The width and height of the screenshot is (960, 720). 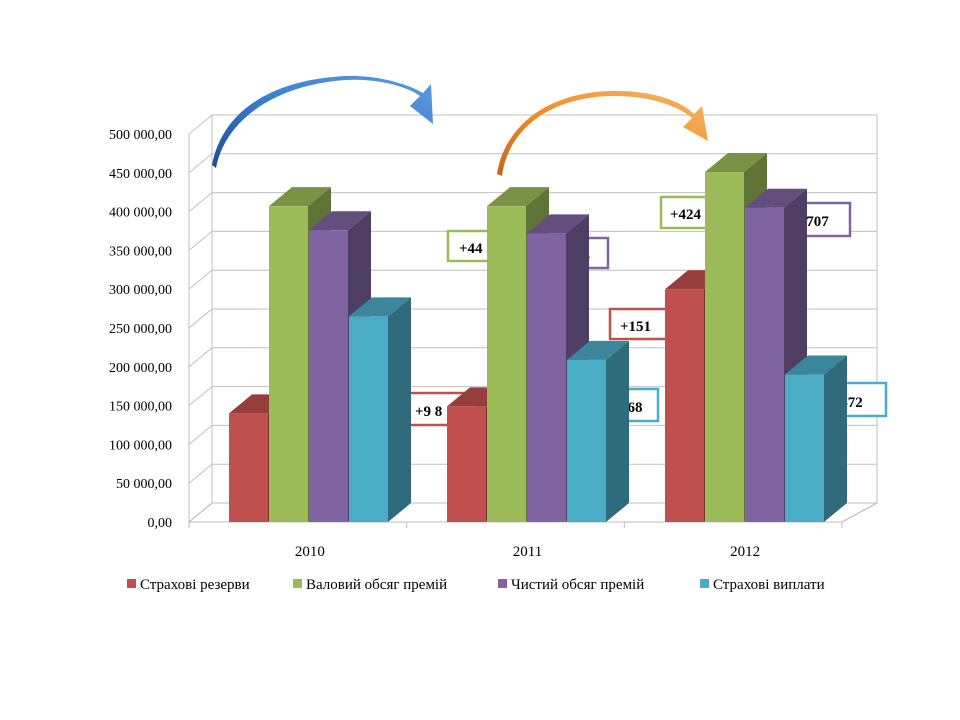 What do you see at coordinates (527, 552) in the screenshot?
I see `x-tick-label: 2011` at bounding box center [527, 552].